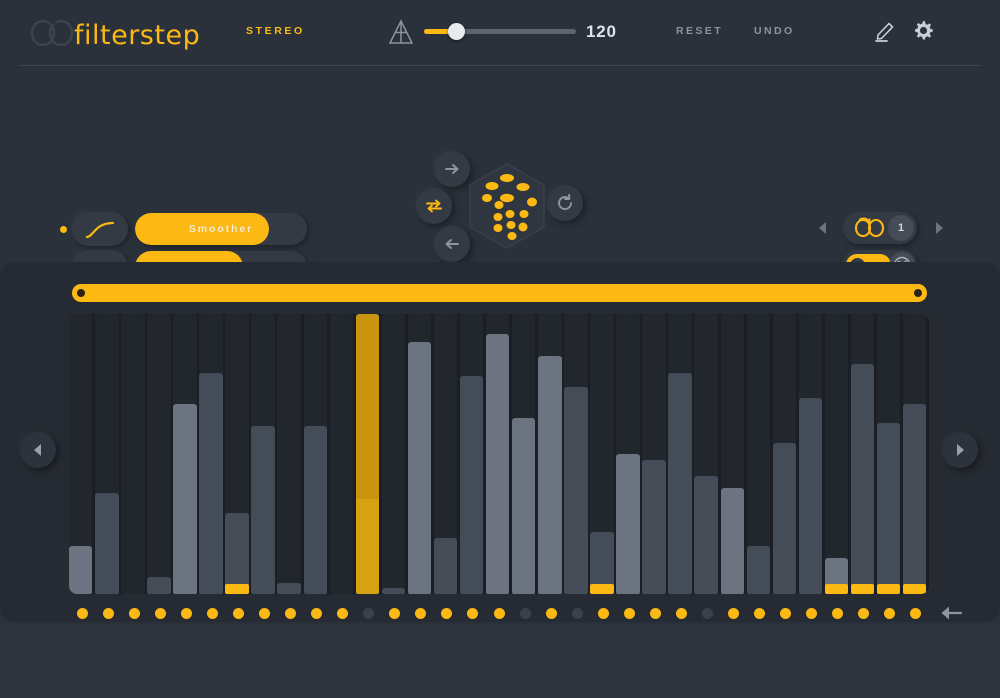 Image resolution: width=1000 pixels, height=698 pixels. What do you see at coordinates (507, 206) in the screenshot?
I see `hexagon-dice-icon` at bounding box center [507, 206].